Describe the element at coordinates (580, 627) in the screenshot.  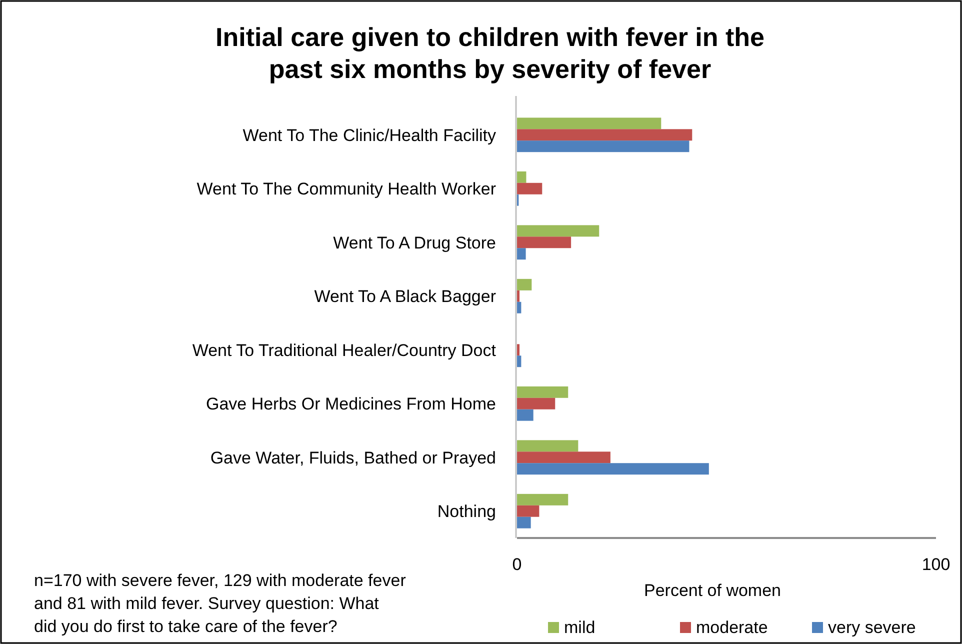
I see `legend-label: mild` at that location.